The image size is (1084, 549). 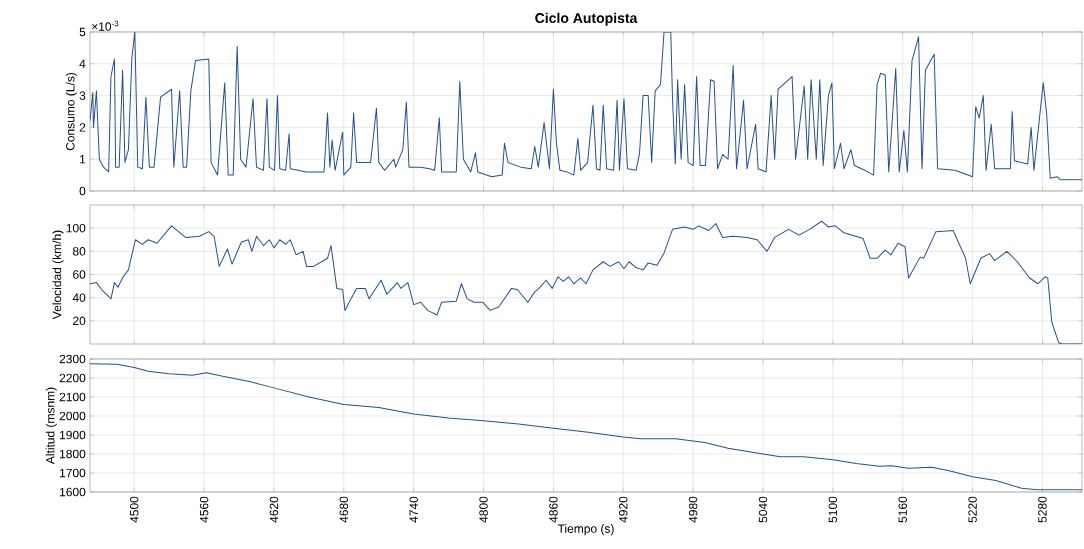 I want to click on y-tick-label: 20, so click(x=79, y=321).